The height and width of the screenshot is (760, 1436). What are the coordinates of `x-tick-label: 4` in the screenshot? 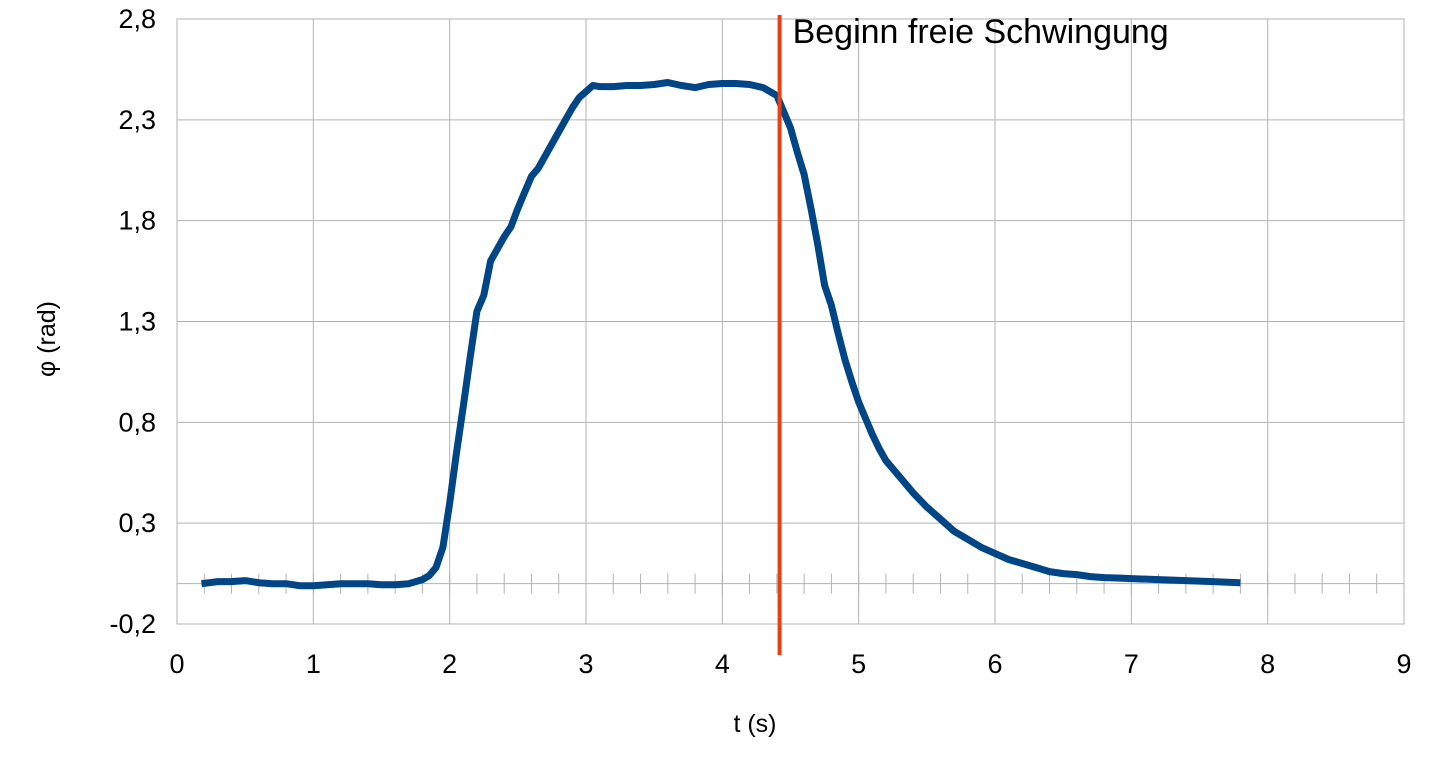 It's located at (722, 664).